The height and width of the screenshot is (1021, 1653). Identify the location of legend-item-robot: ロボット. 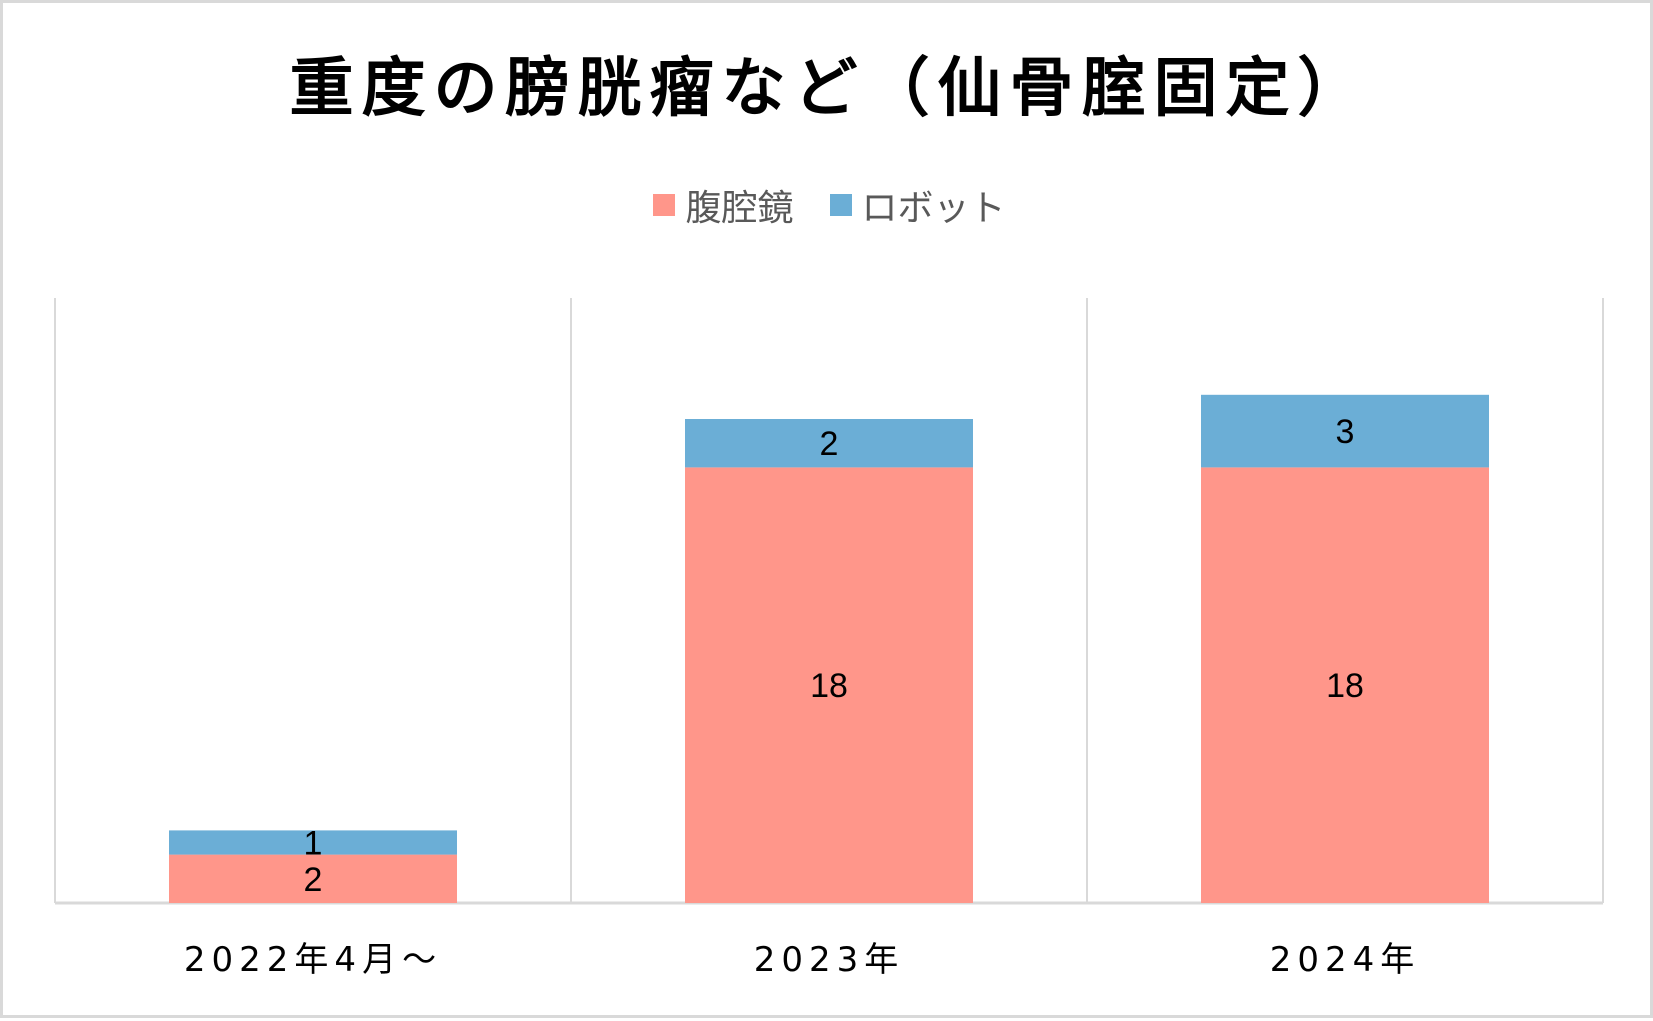
(917, 205).